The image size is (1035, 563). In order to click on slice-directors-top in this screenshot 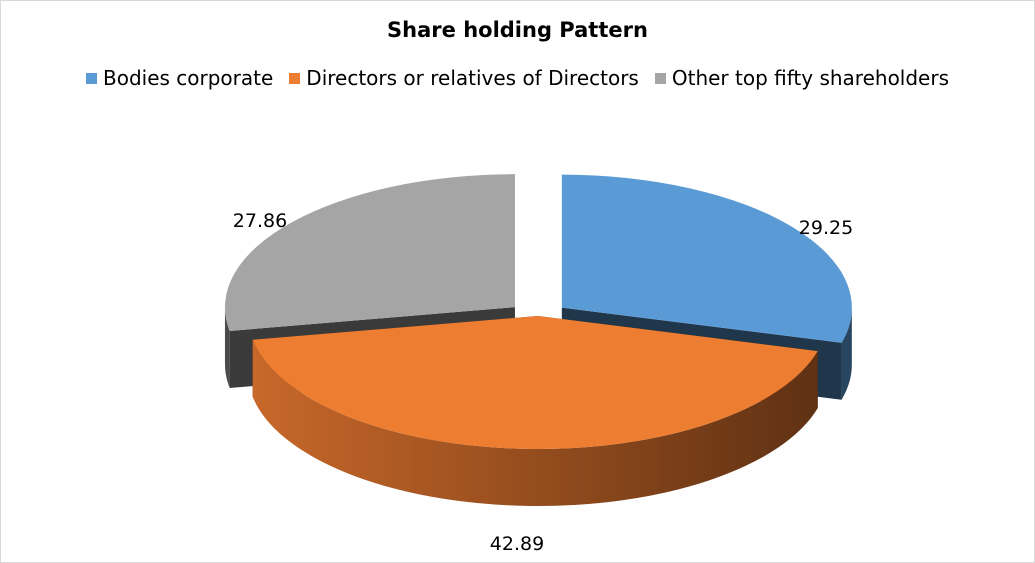, I will do `click(535, 383)`.